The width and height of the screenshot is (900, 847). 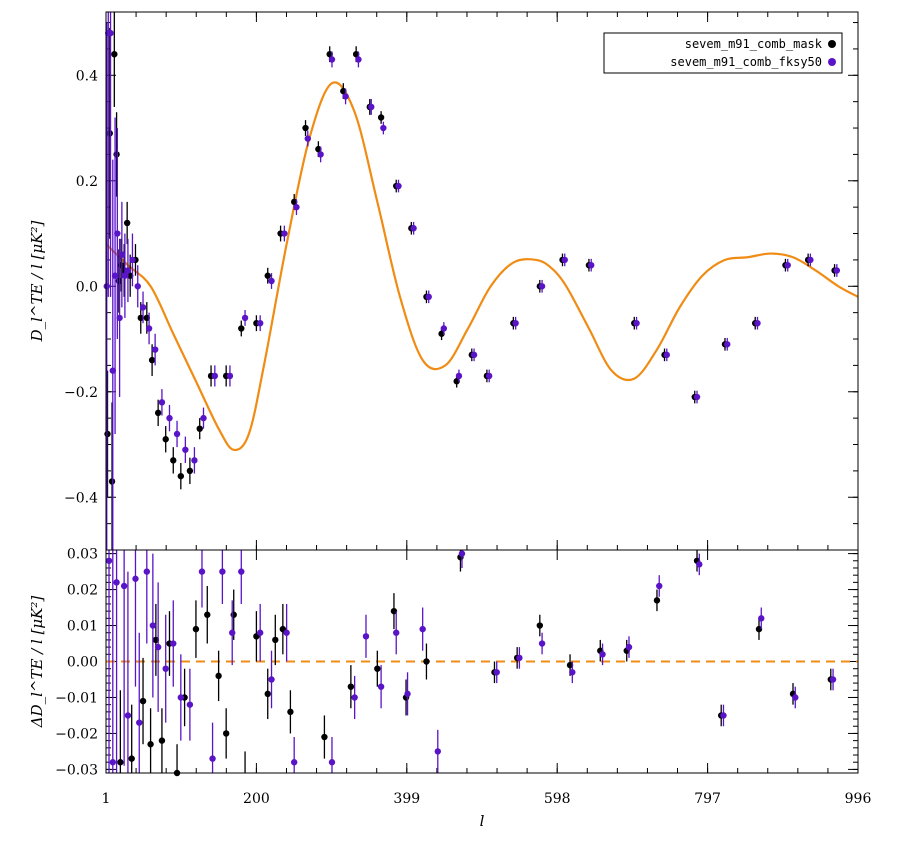 What do you see at coordinates (81, 393) in the screenshot?
I see `top-y-tick-label: −0.2` at bounding box center [81, 393].